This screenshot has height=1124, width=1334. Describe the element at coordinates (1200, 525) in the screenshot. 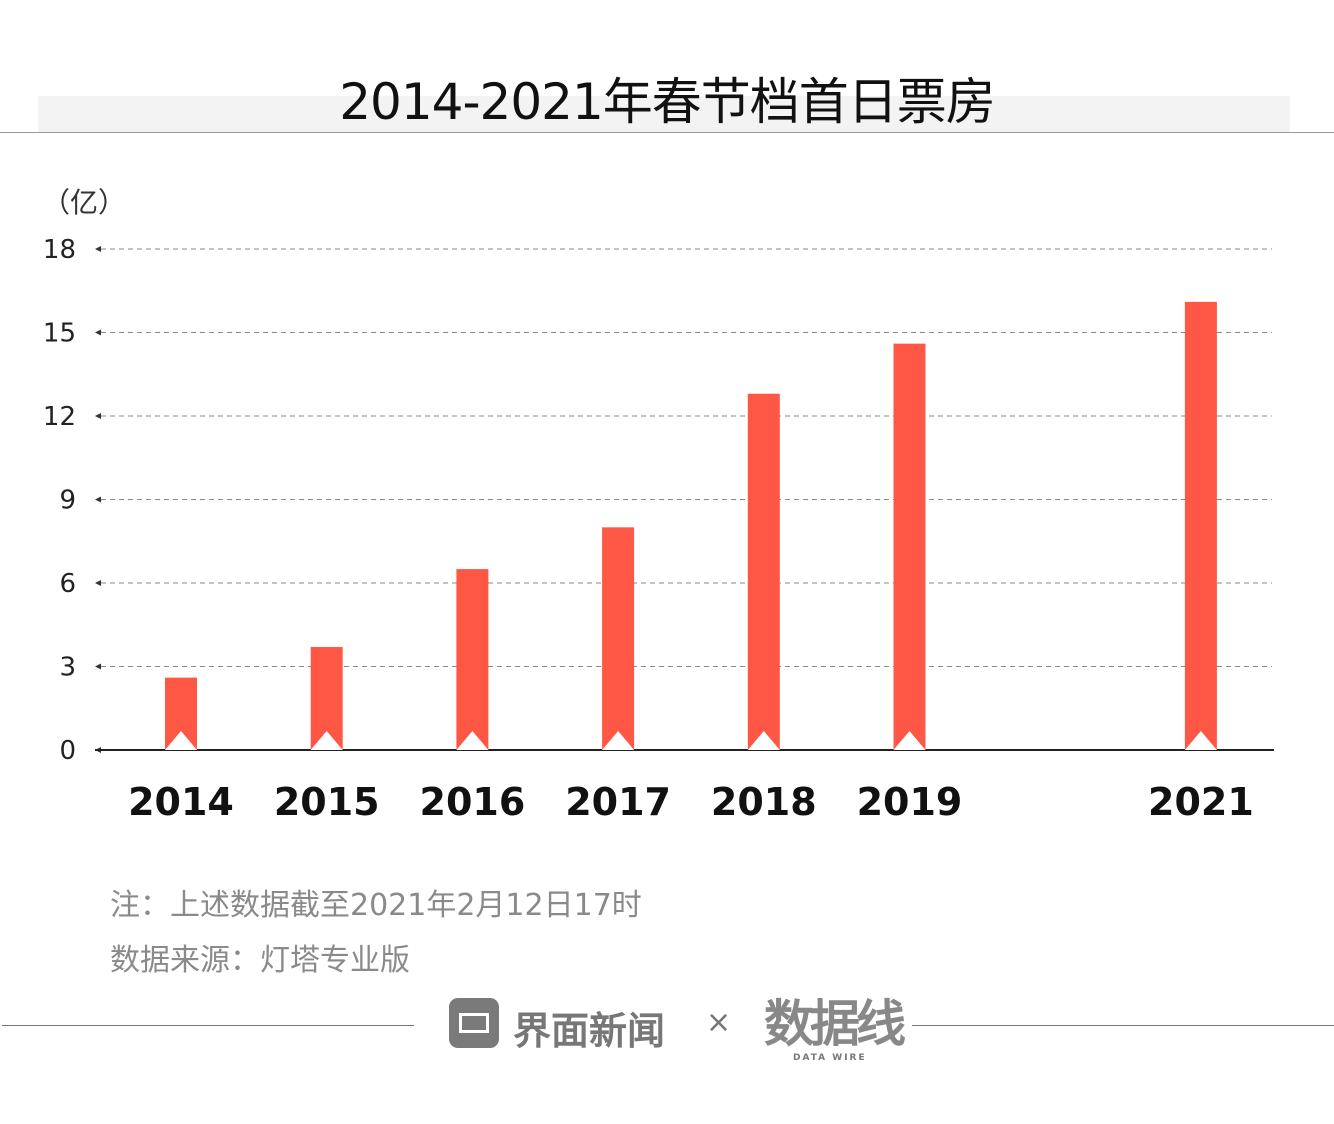

I see `bar-2021` at that location.